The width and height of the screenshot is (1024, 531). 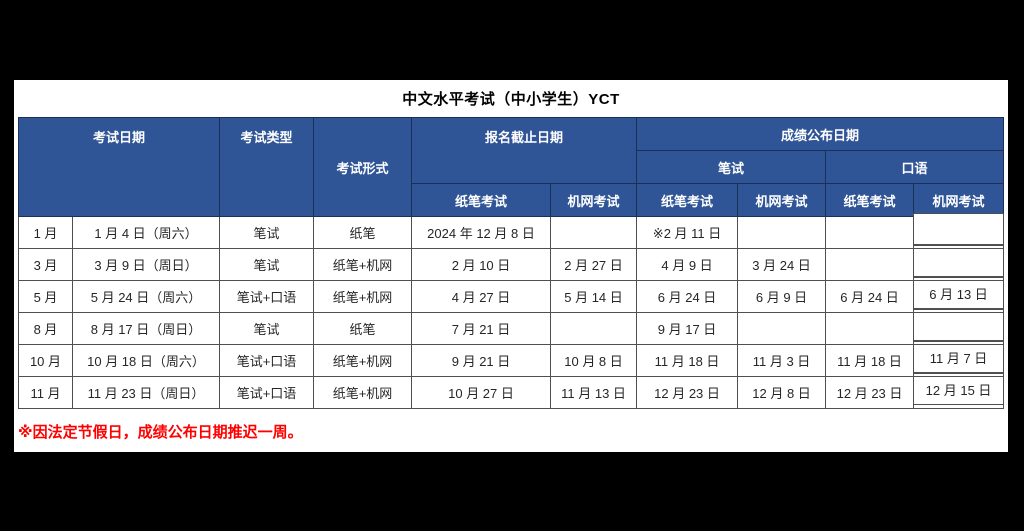 I want to click on offset-cell-box: 12 月 15 日, so click(x=959, y=389).